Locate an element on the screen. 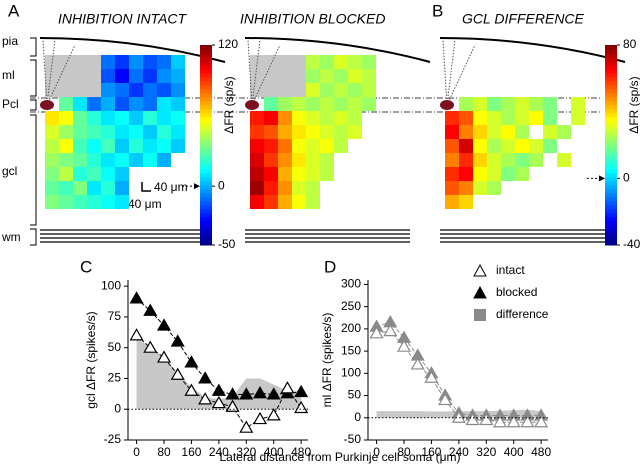  colorbar-label: ΔFR (sp/s) is located at coordinates (633, 104).